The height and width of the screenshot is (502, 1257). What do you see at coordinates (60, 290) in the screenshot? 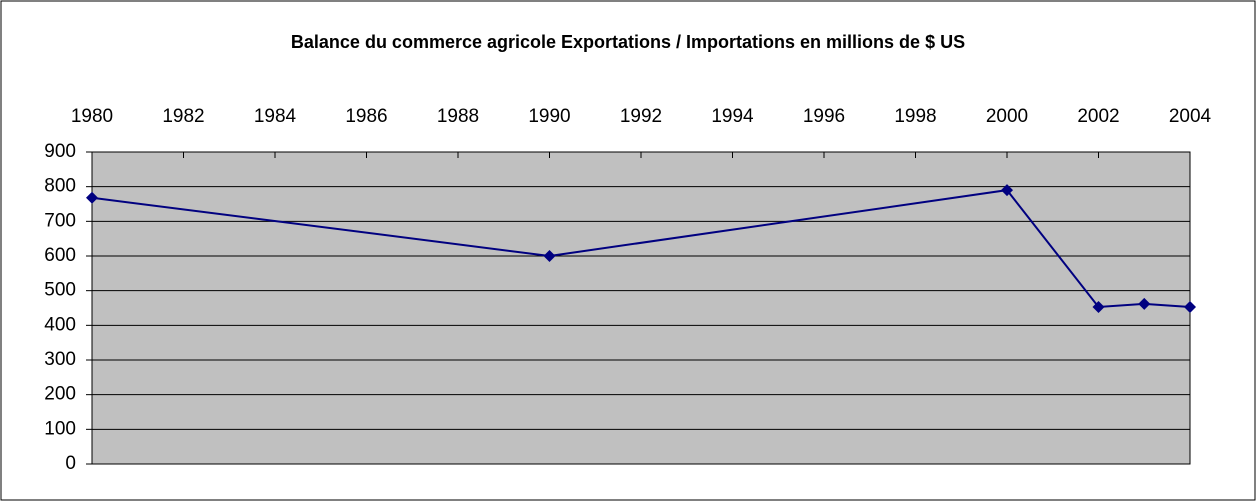
I see `y-tick-label: 500` at bounding box center [60, 290].